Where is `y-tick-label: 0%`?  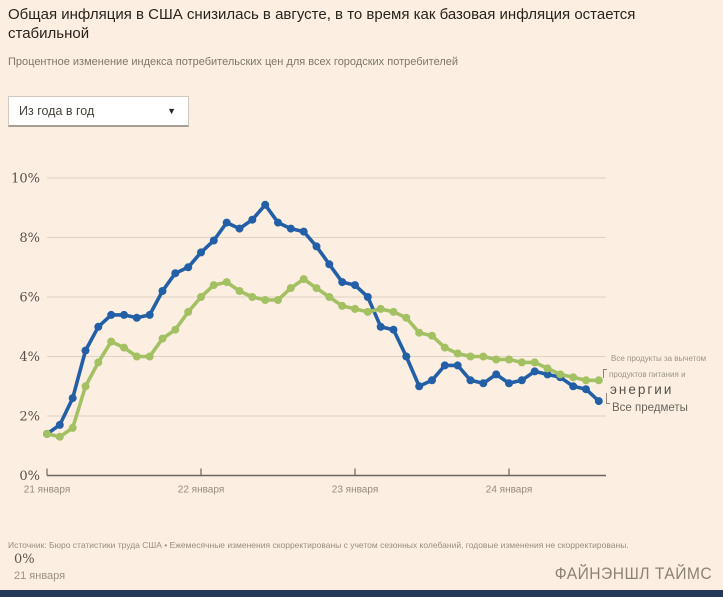
y-tick-label: 0% is located at coordinates (29, 476).